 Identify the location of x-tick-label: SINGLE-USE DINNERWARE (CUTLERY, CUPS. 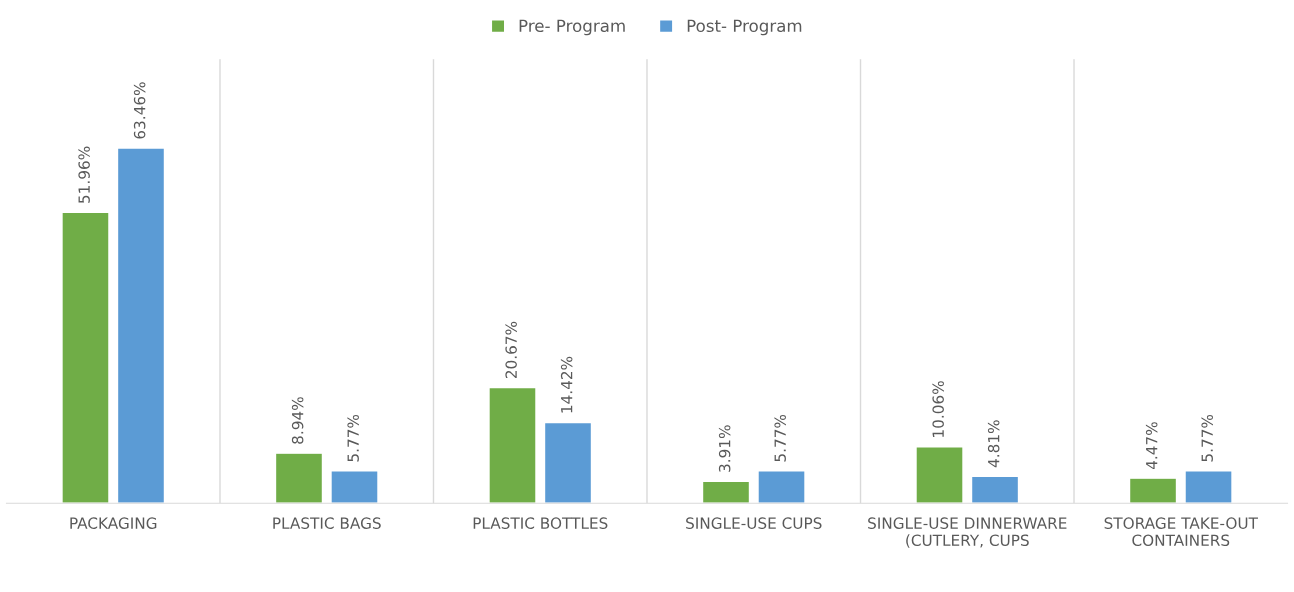
(967, 532).